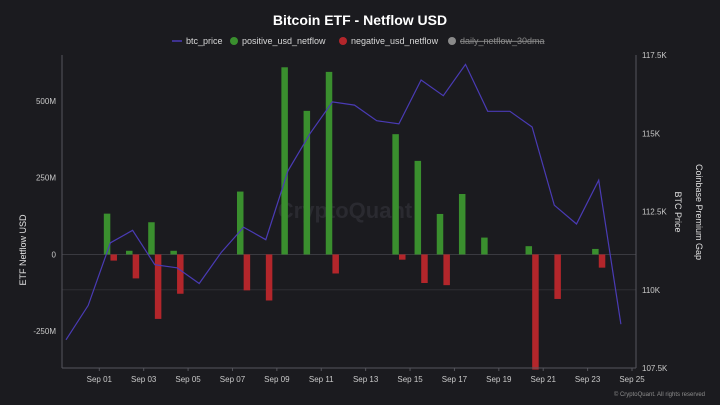 Image resolution: width=720 pixels, height=405 pixels. Describe the element at coordinates (654, 55) in the screenshot. I see `right-tick-label: 117.5K` at that location.